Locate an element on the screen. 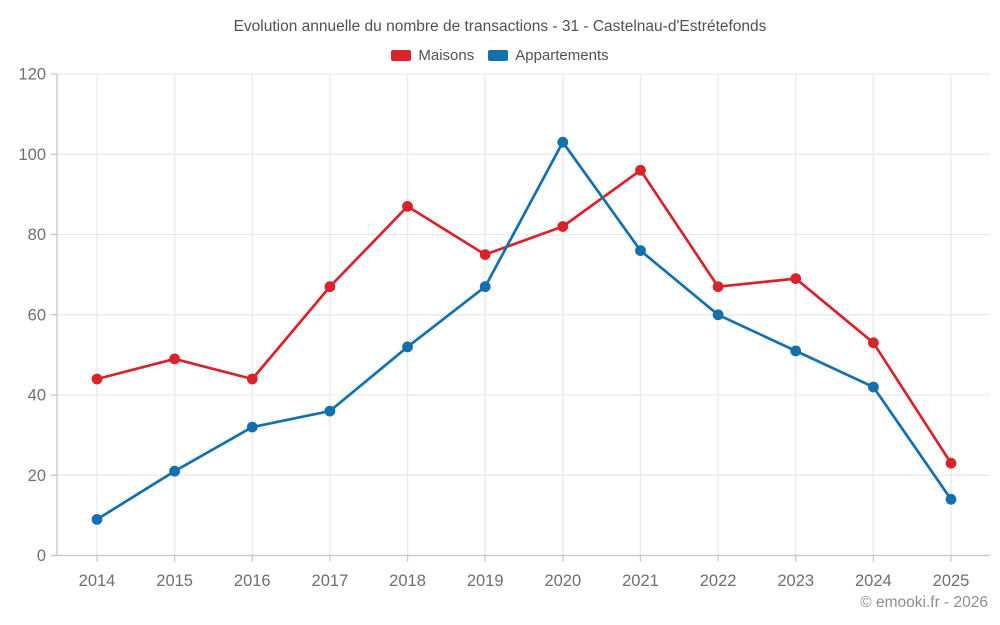 This screenshot has width=1000, height=625. copyright: © emooki.fr - 2026 is located at coordinates (924, 602).